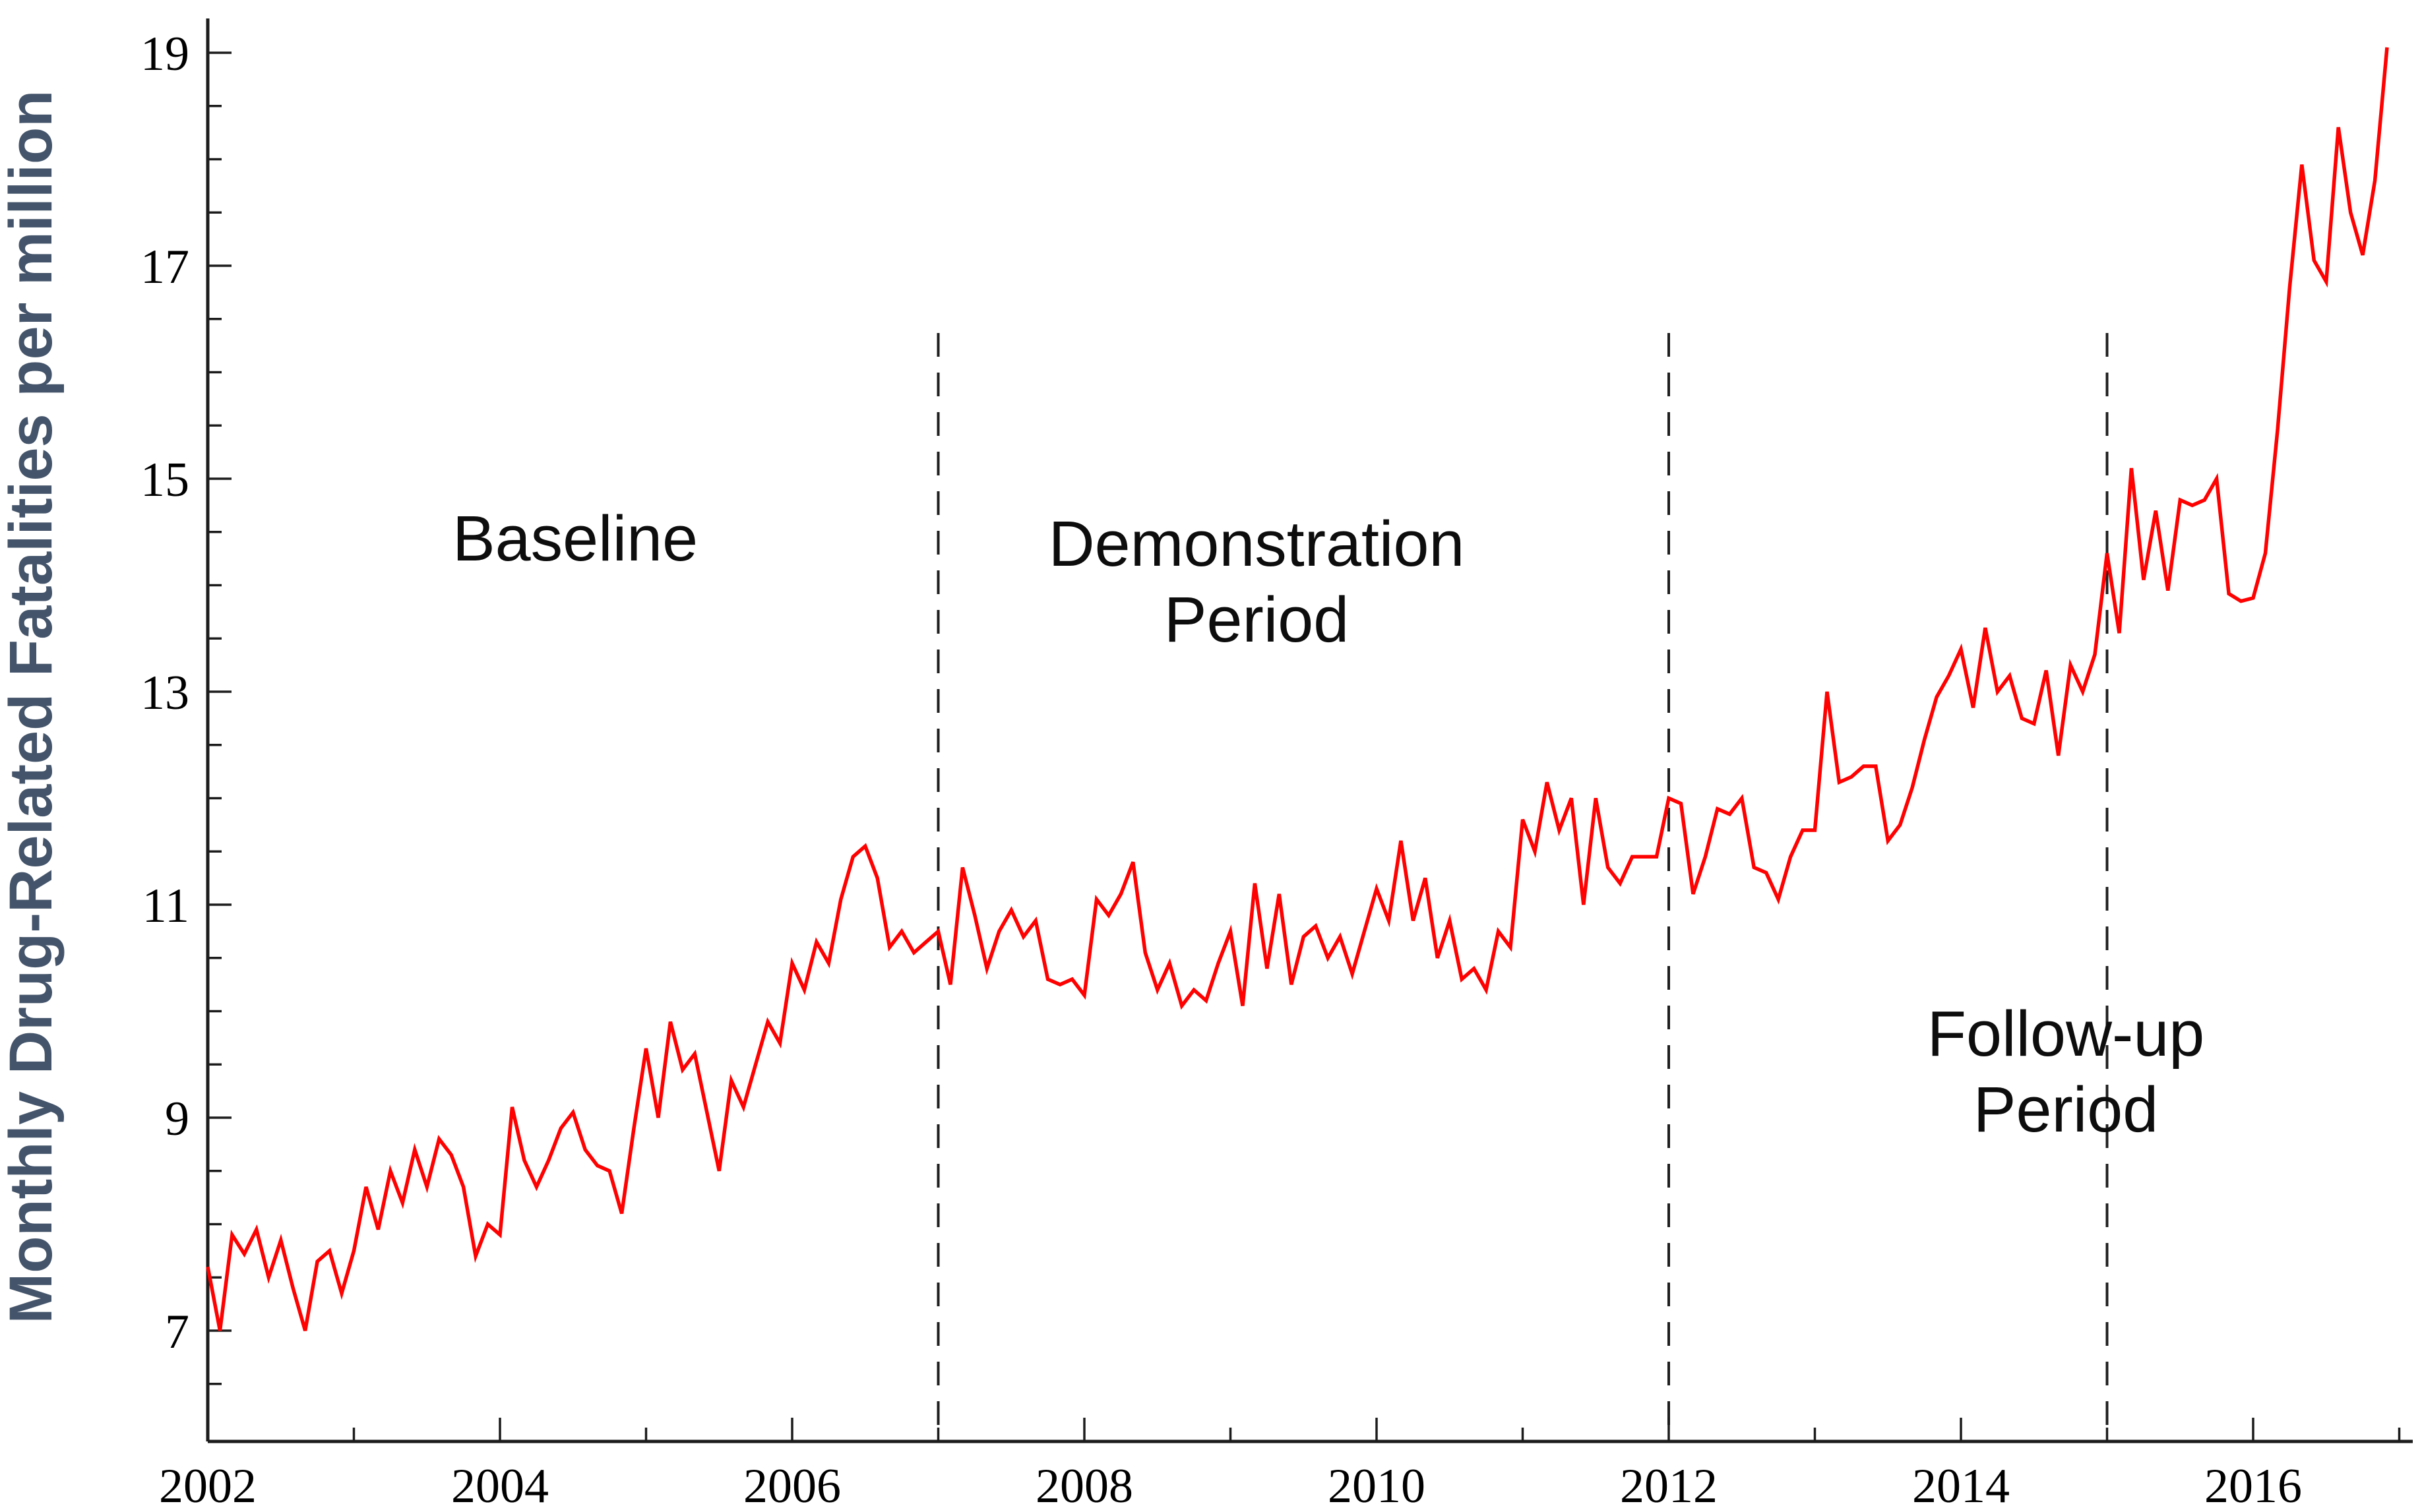 This screenshot has width=2422, height=1512. I want to click on y-tick-label: 11, so click(165, 906).